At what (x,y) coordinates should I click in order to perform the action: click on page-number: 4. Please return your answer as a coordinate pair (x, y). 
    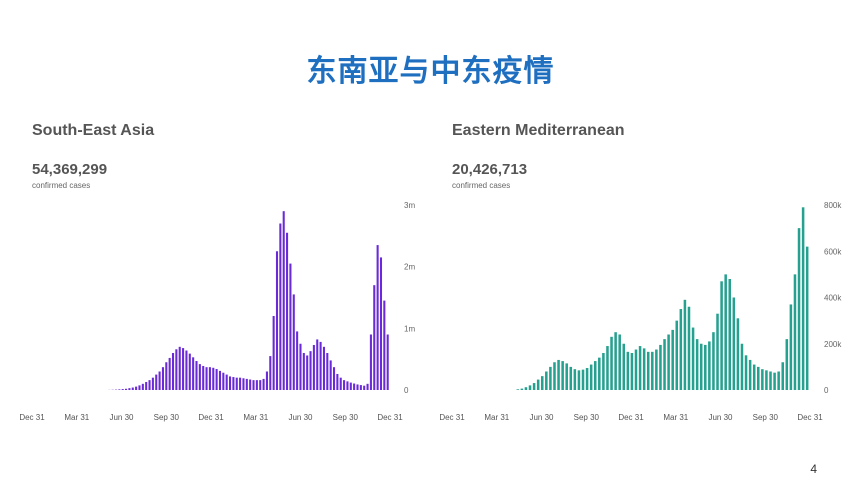
    Looking at the image, I should click on (813, 469).